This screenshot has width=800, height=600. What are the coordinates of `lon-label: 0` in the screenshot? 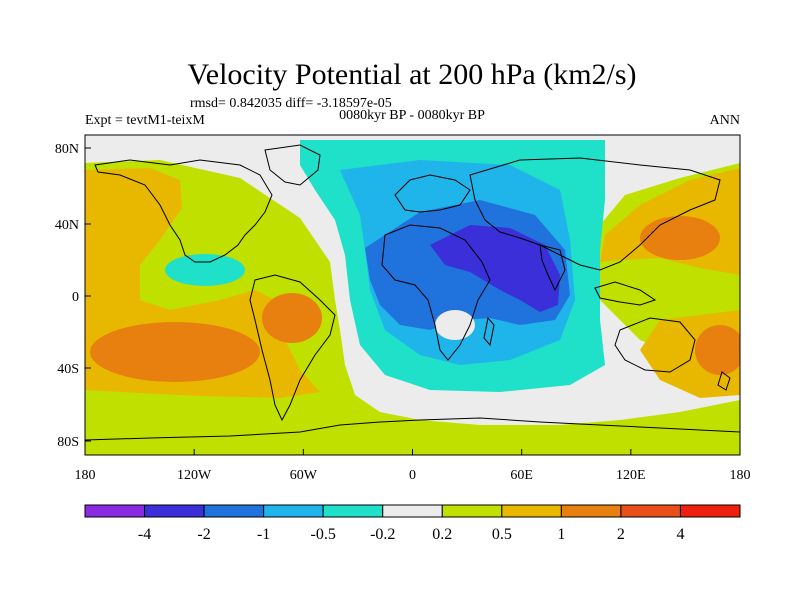 It's located at (412, 475).